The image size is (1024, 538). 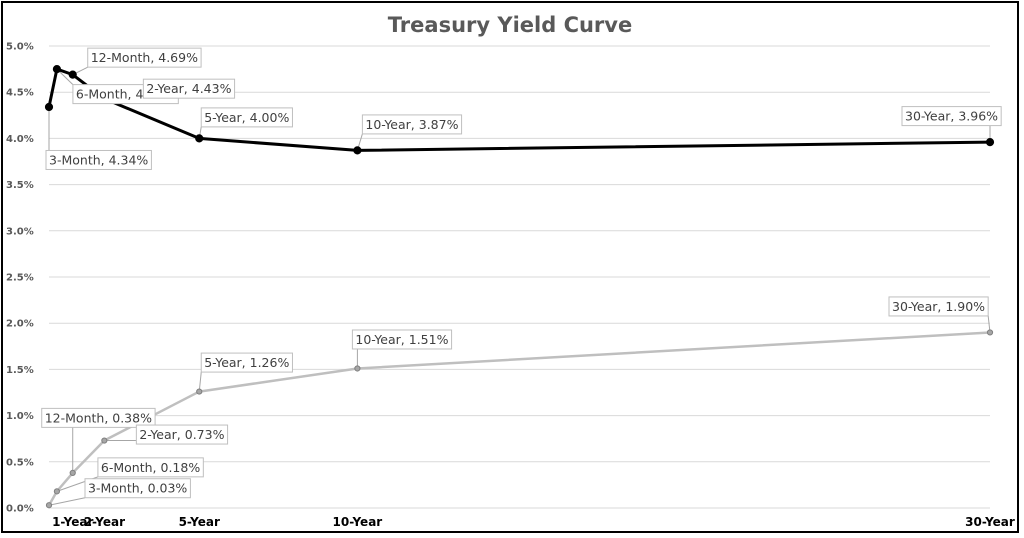 I want to click on y-tick-label: 1.0%, so click(x=20, y=416).